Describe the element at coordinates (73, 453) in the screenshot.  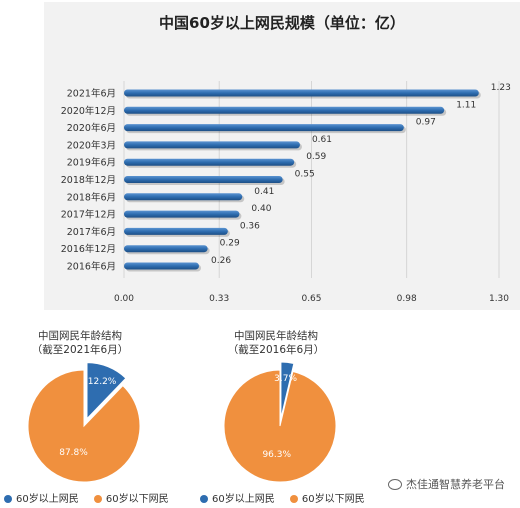
I see `pie-data-label: 87.8%` at that location.